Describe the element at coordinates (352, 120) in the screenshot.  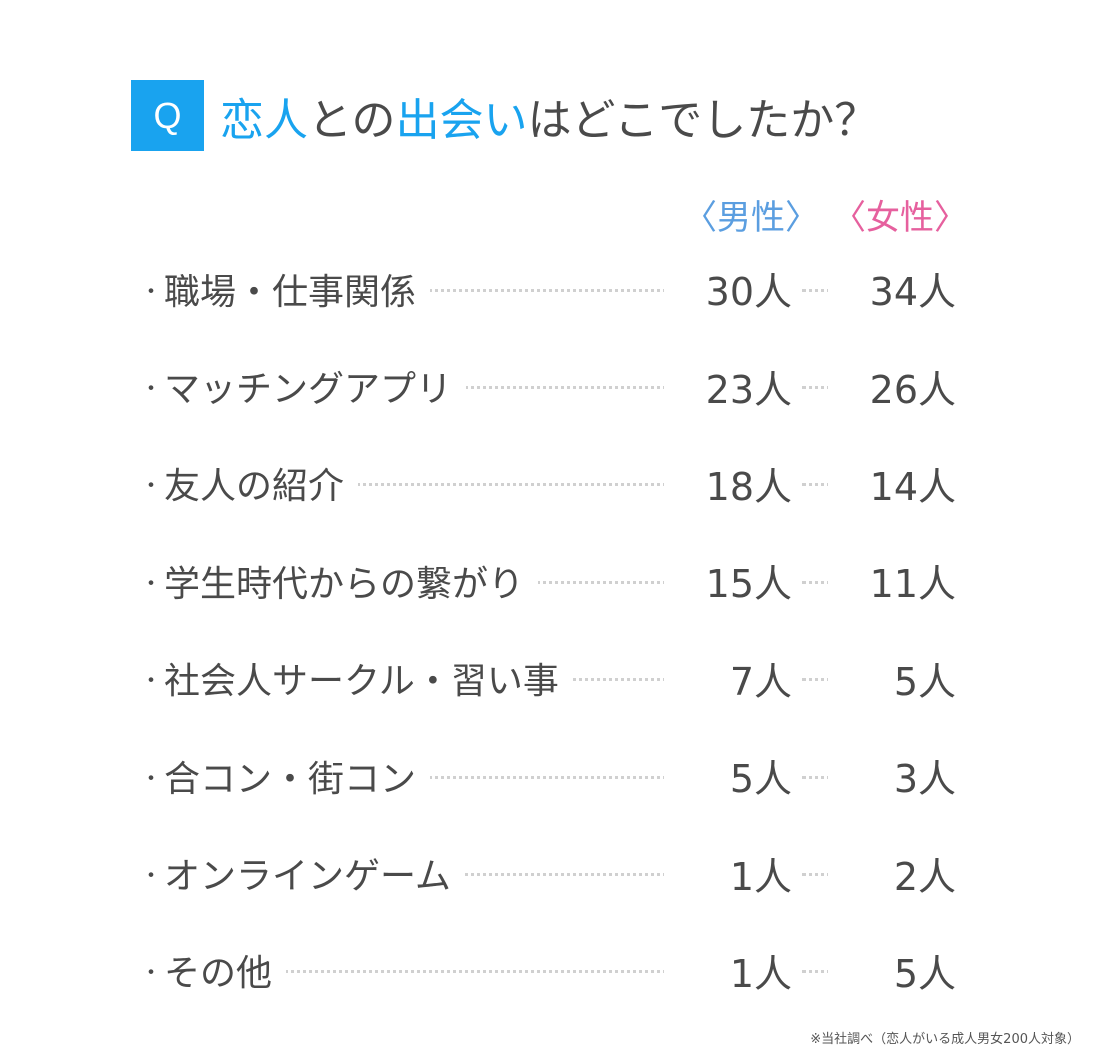
I see `title-part: との` at that location.